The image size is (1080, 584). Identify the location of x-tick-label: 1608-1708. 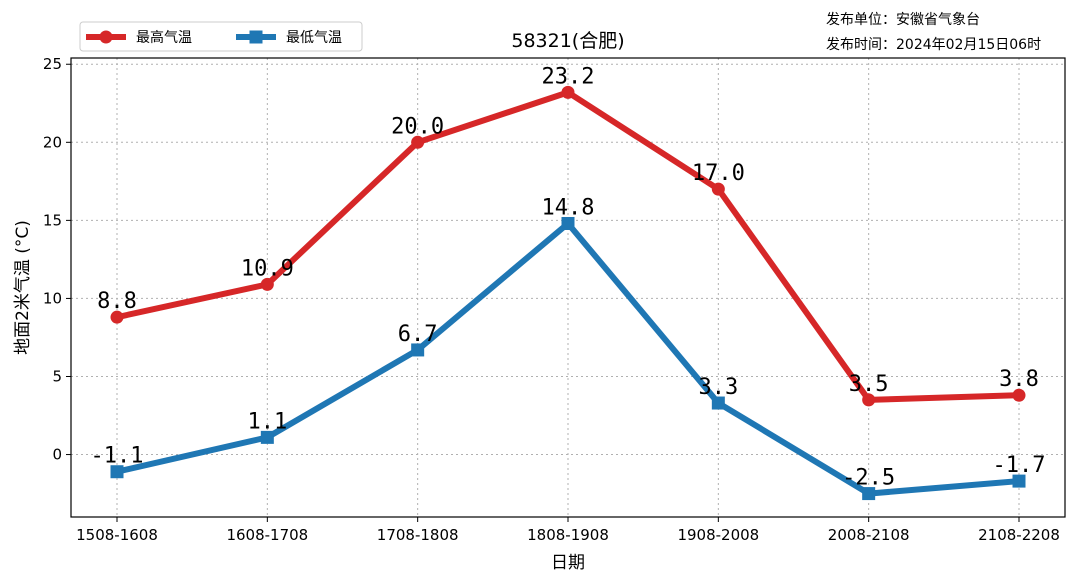
(267, 535).